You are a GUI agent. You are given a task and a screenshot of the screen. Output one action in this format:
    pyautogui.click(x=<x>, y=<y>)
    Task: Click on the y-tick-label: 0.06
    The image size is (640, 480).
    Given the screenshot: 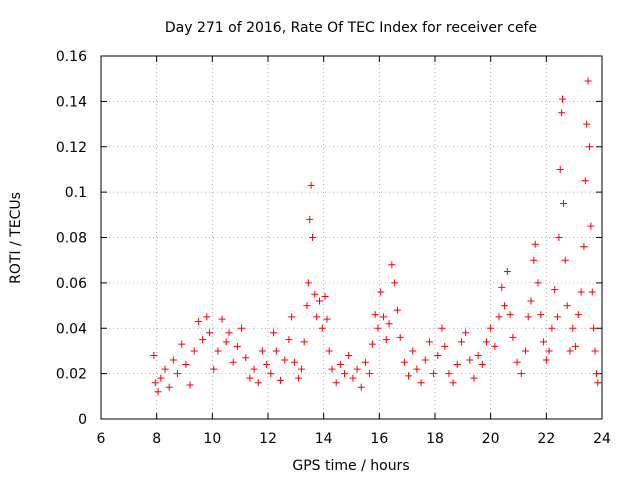 What is the action you would take?
    pyautogui.click(x=71, y=284)
    